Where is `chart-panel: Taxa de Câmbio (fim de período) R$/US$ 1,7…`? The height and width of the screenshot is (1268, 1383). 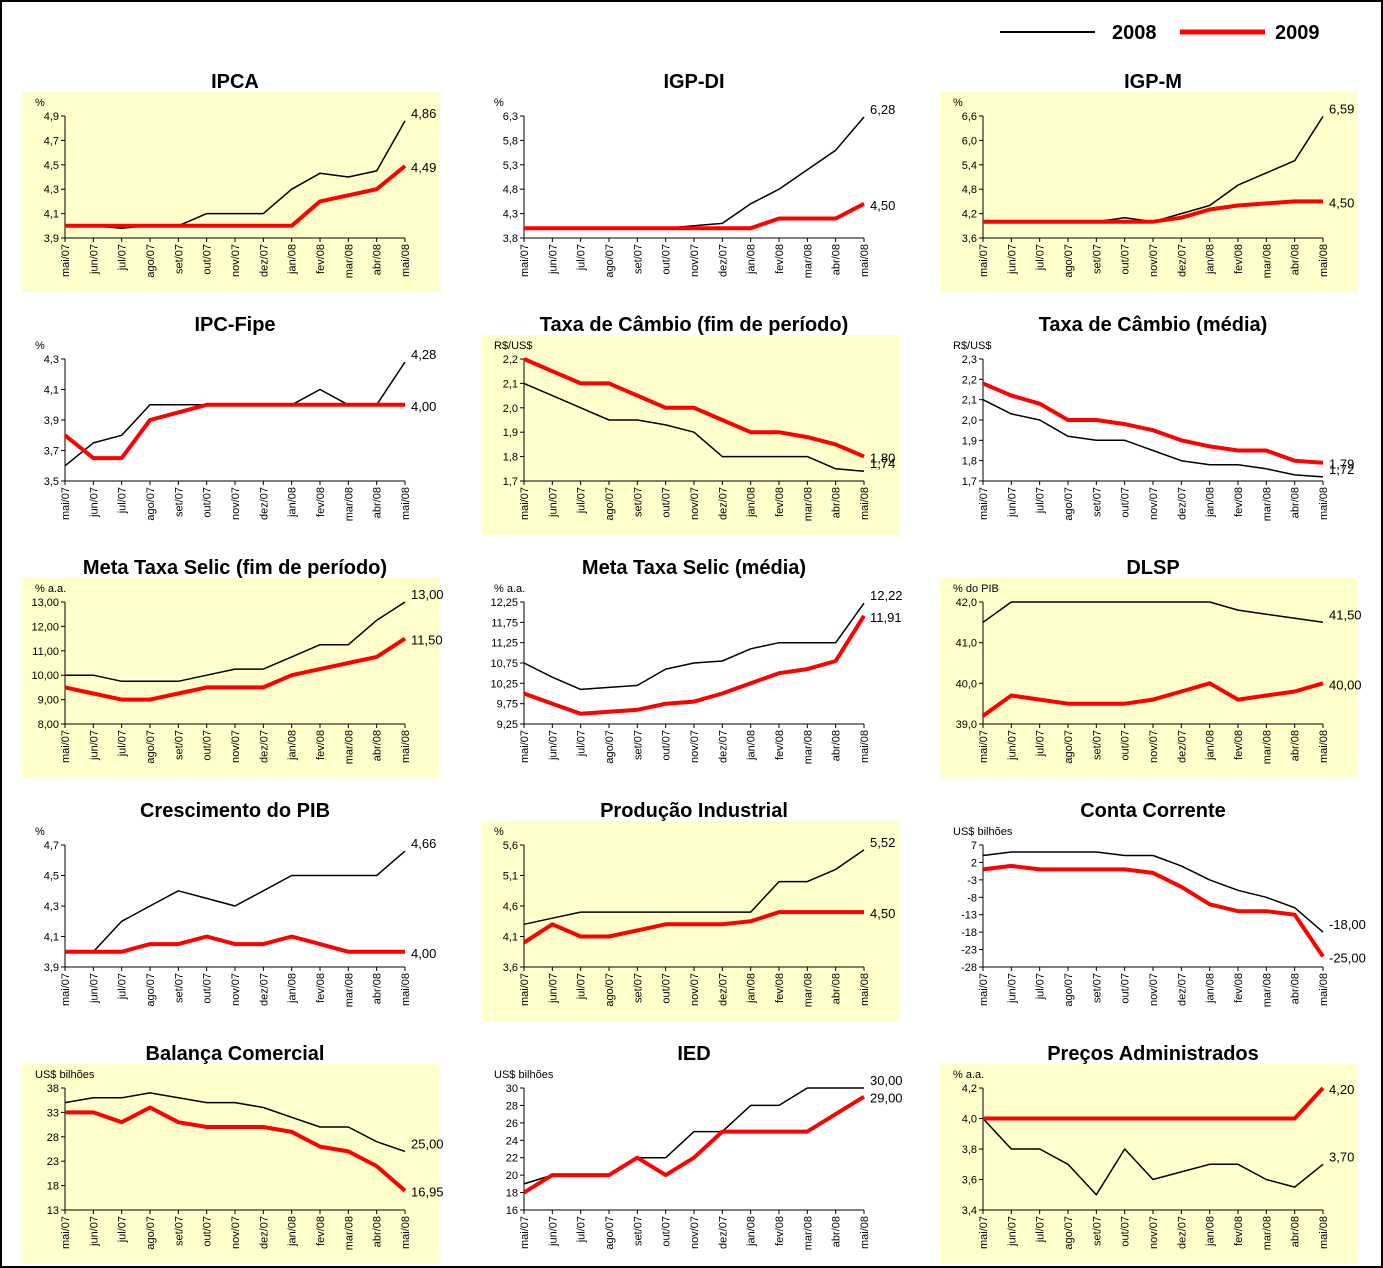
chart-panel: Taxa de Câmbio (fim de período) R$/US$ 1,7… is located at coordinates (690, 424).